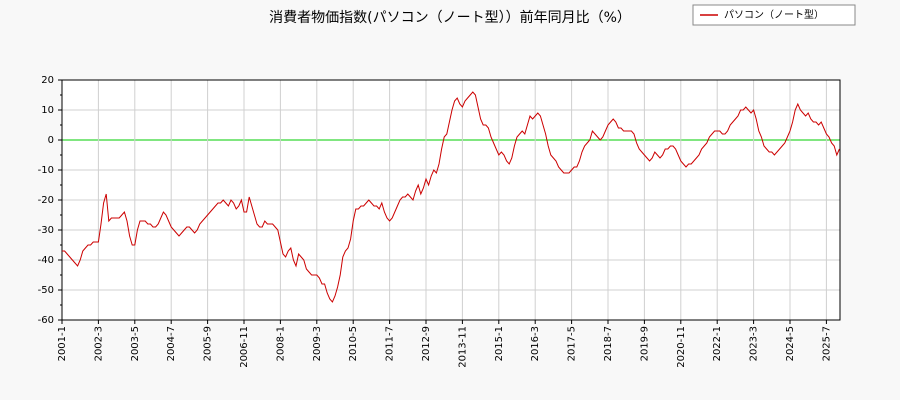 The width and height of the screenshot is (900, 400). What do you see at coordinates (171, 343) in the screenshot?
I see `x-tick-label: 2004-7` at bounding box center [171, 343].